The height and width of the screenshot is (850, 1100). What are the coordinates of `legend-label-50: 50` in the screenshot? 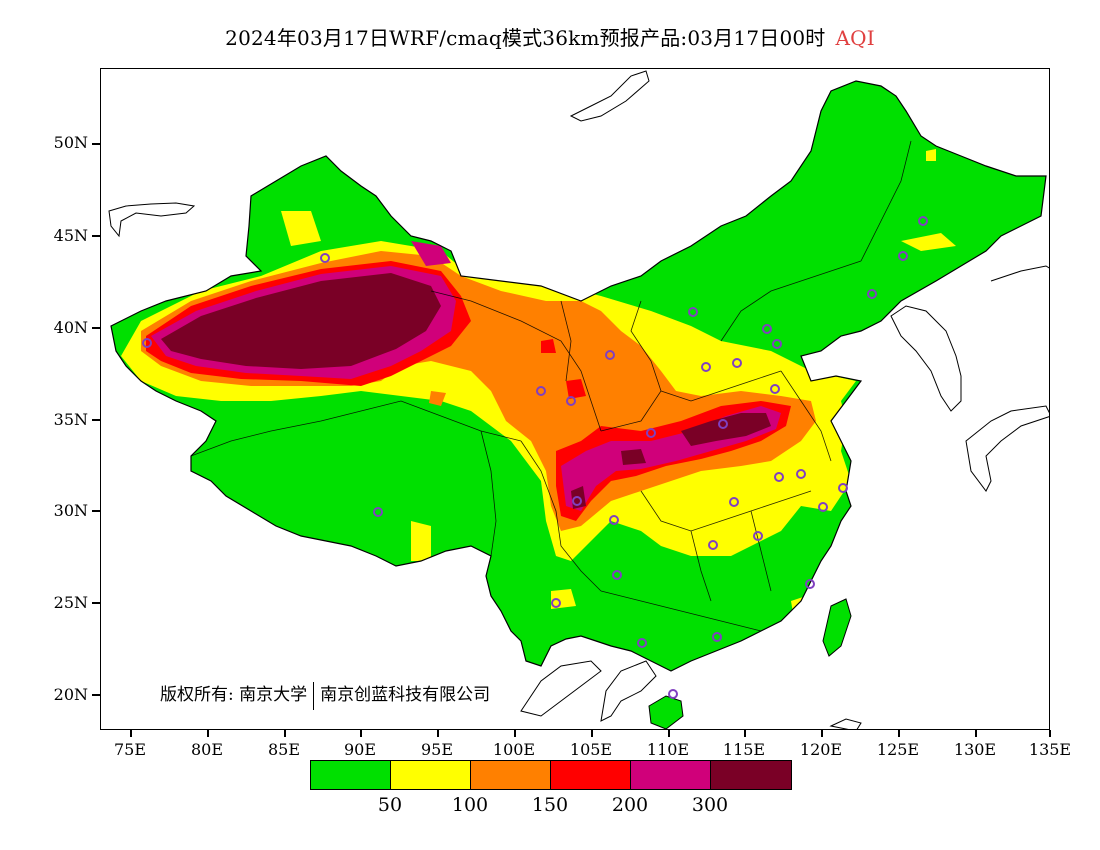 It's located at (390, 805).